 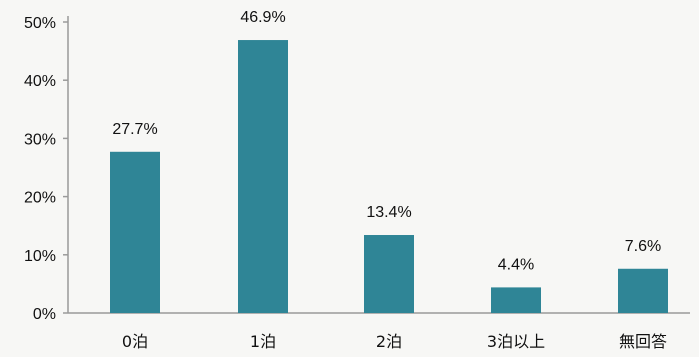 I want to click on y-tick-label: 40%, so click(x=40, y=81).